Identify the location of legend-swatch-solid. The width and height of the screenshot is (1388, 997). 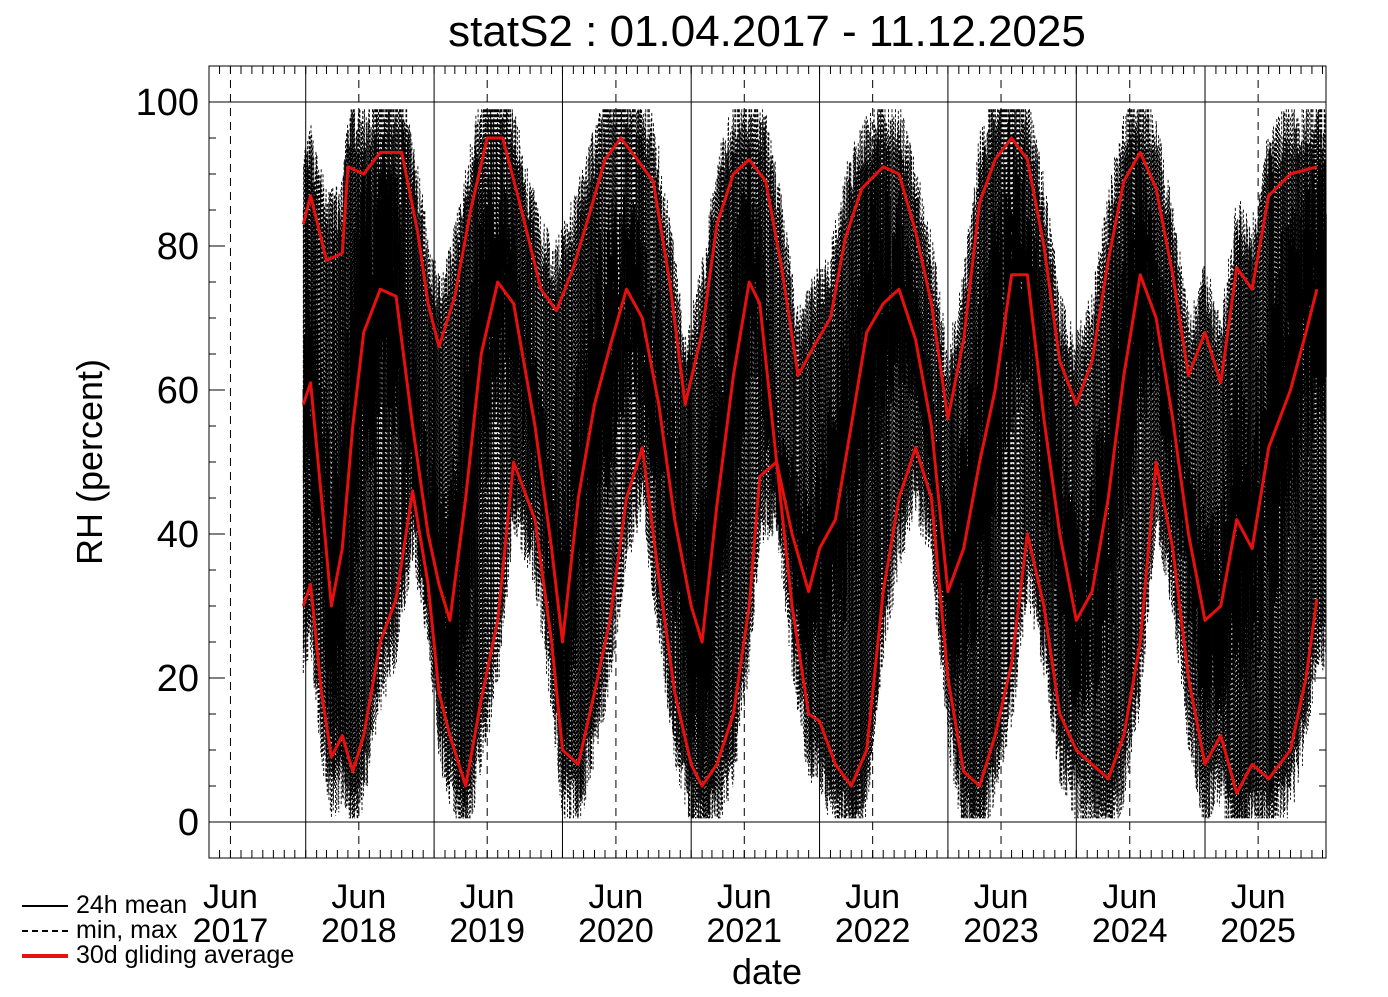
(45, 905).